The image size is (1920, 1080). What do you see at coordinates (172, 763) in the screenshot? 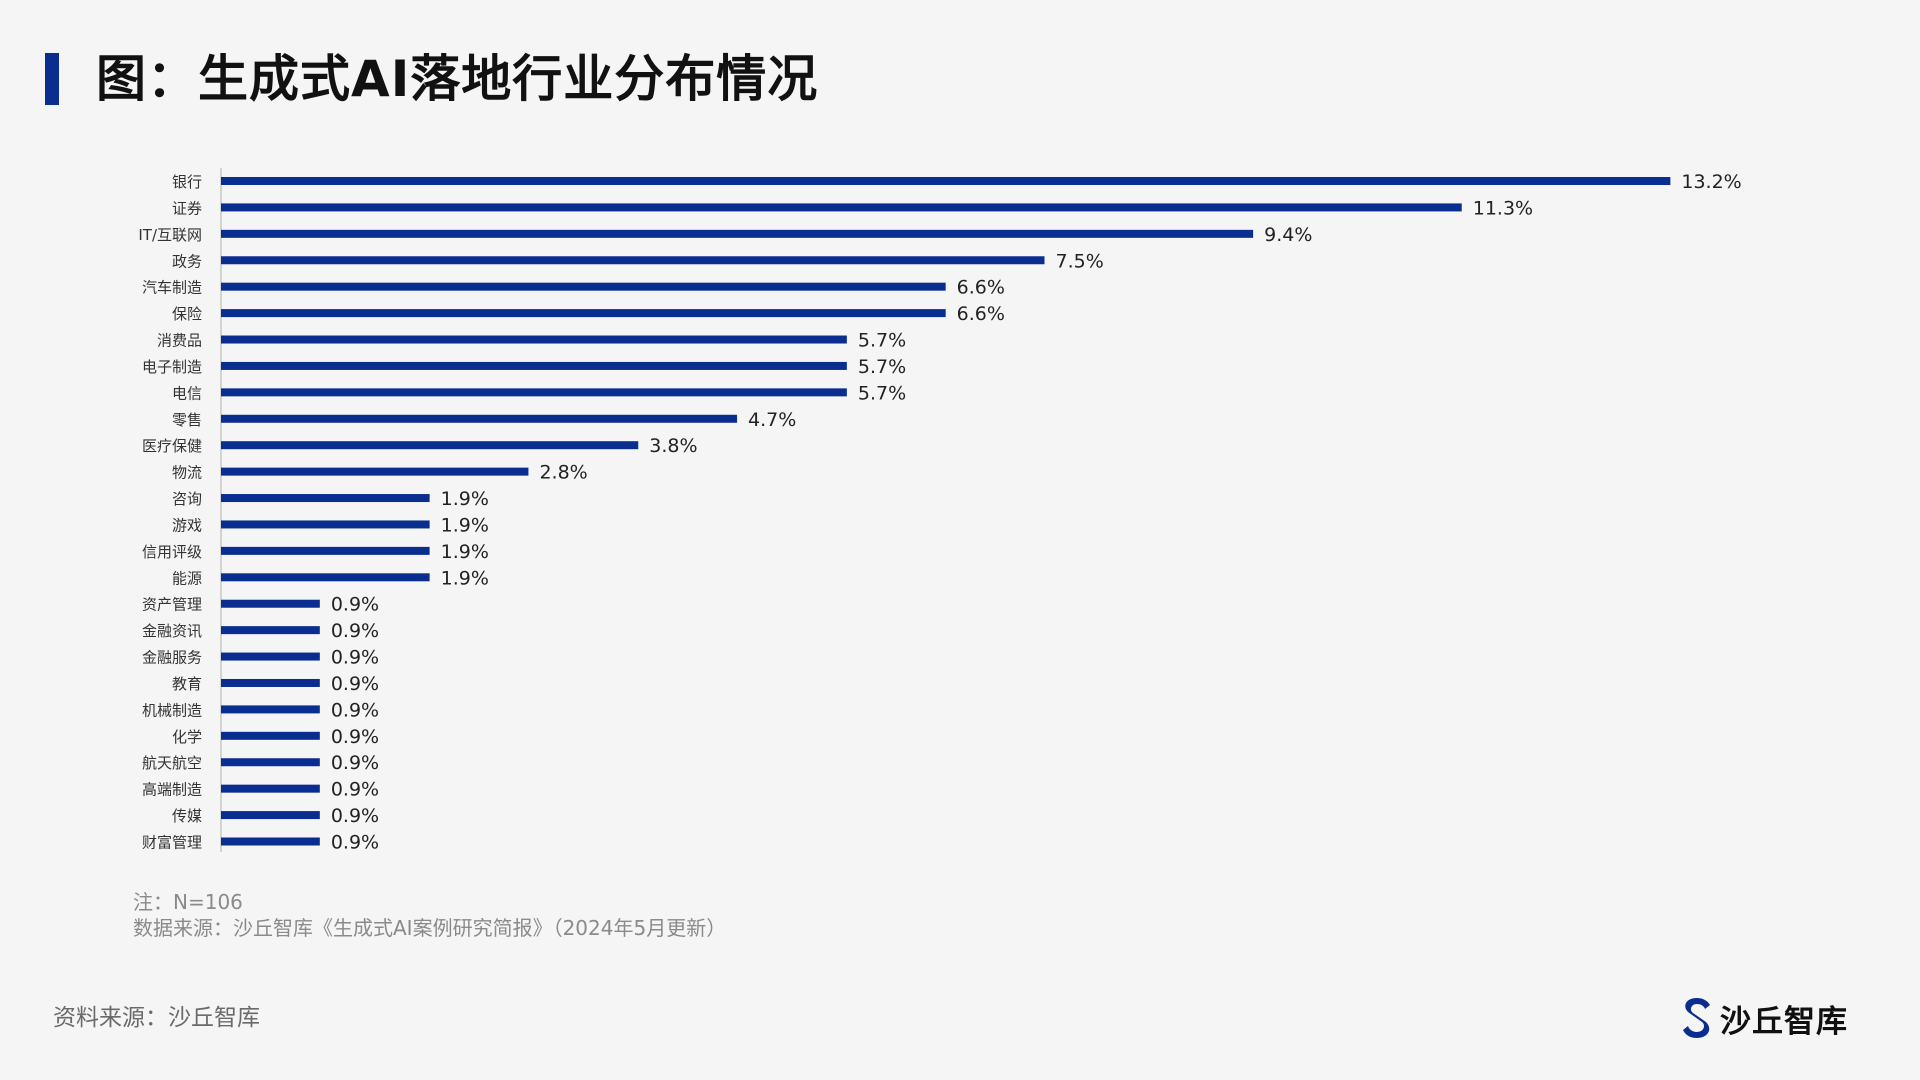
I see `category-label: 航天航空` at bounding box center [172, 763].